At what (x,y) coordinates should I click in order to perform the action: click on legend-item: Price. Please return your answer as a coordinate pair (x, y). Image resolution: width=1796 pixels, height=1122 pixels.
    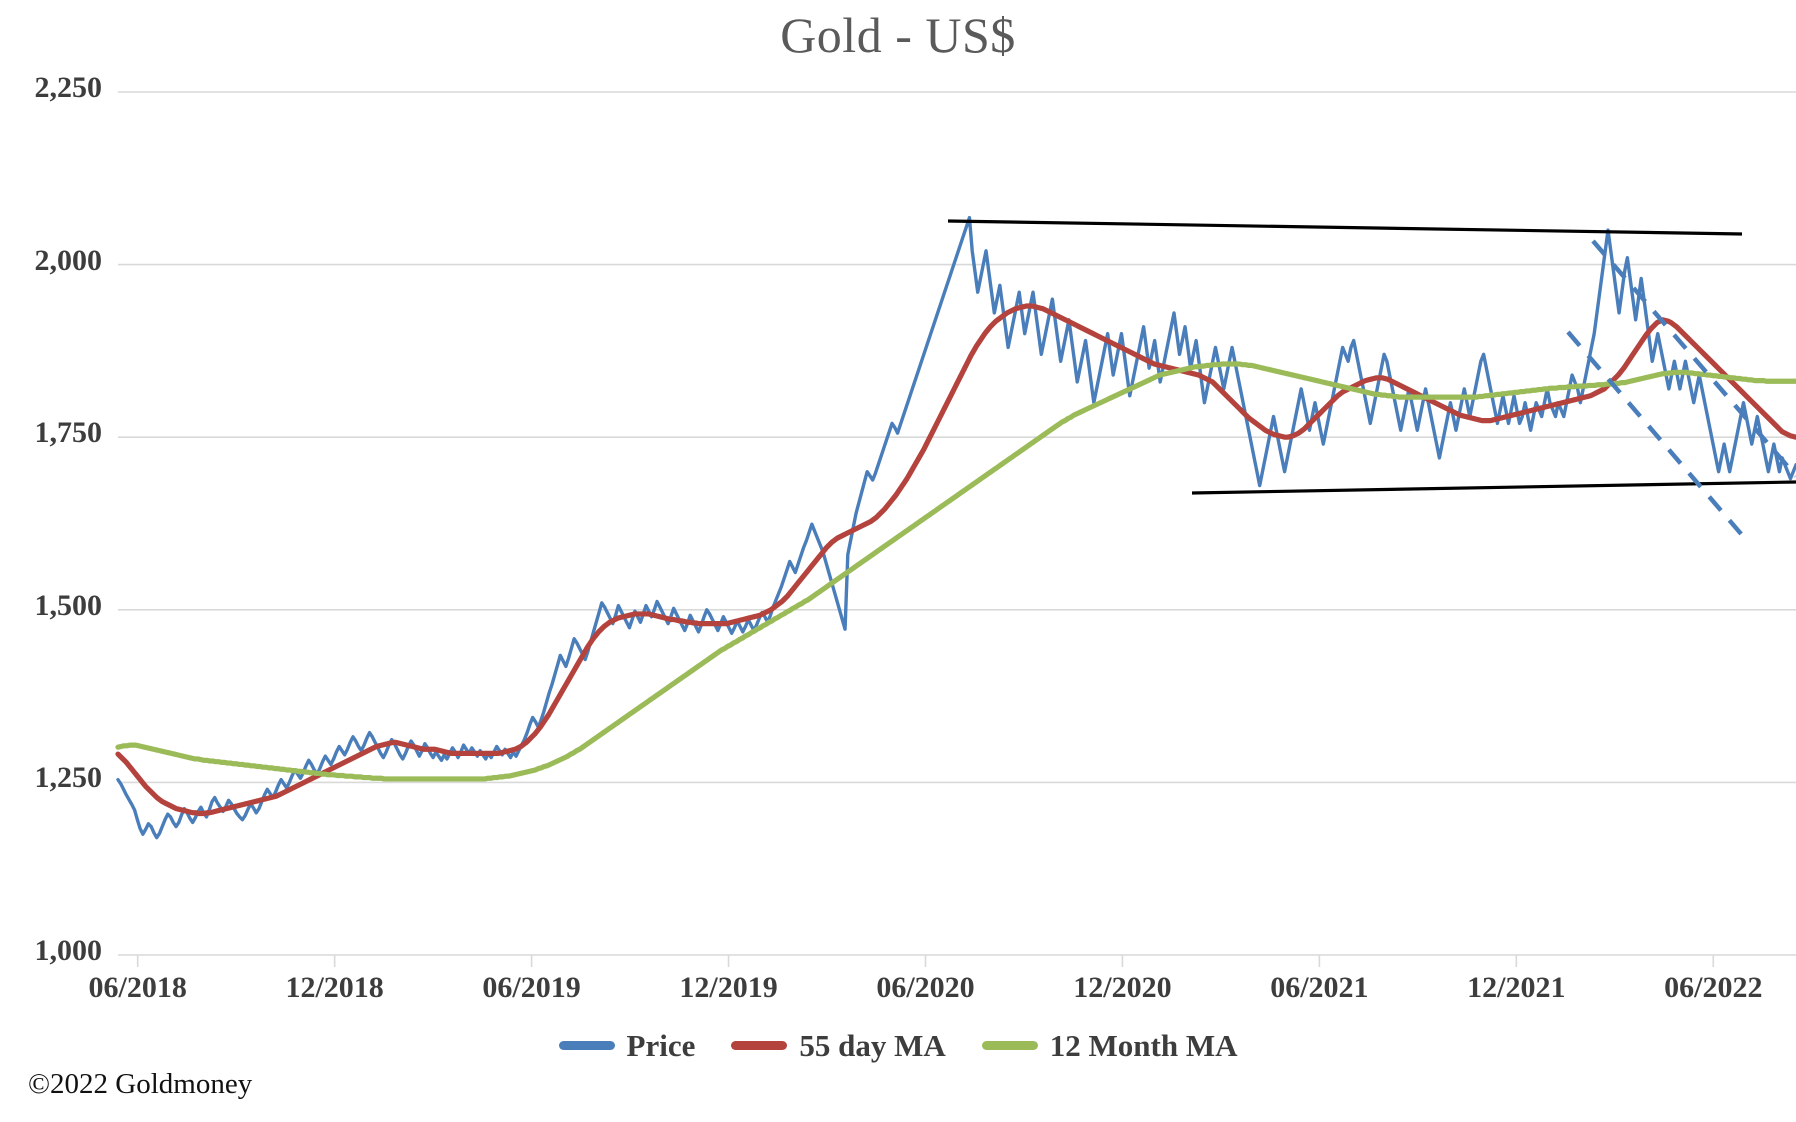
    Looking at the image, I should click on (627, 1045).